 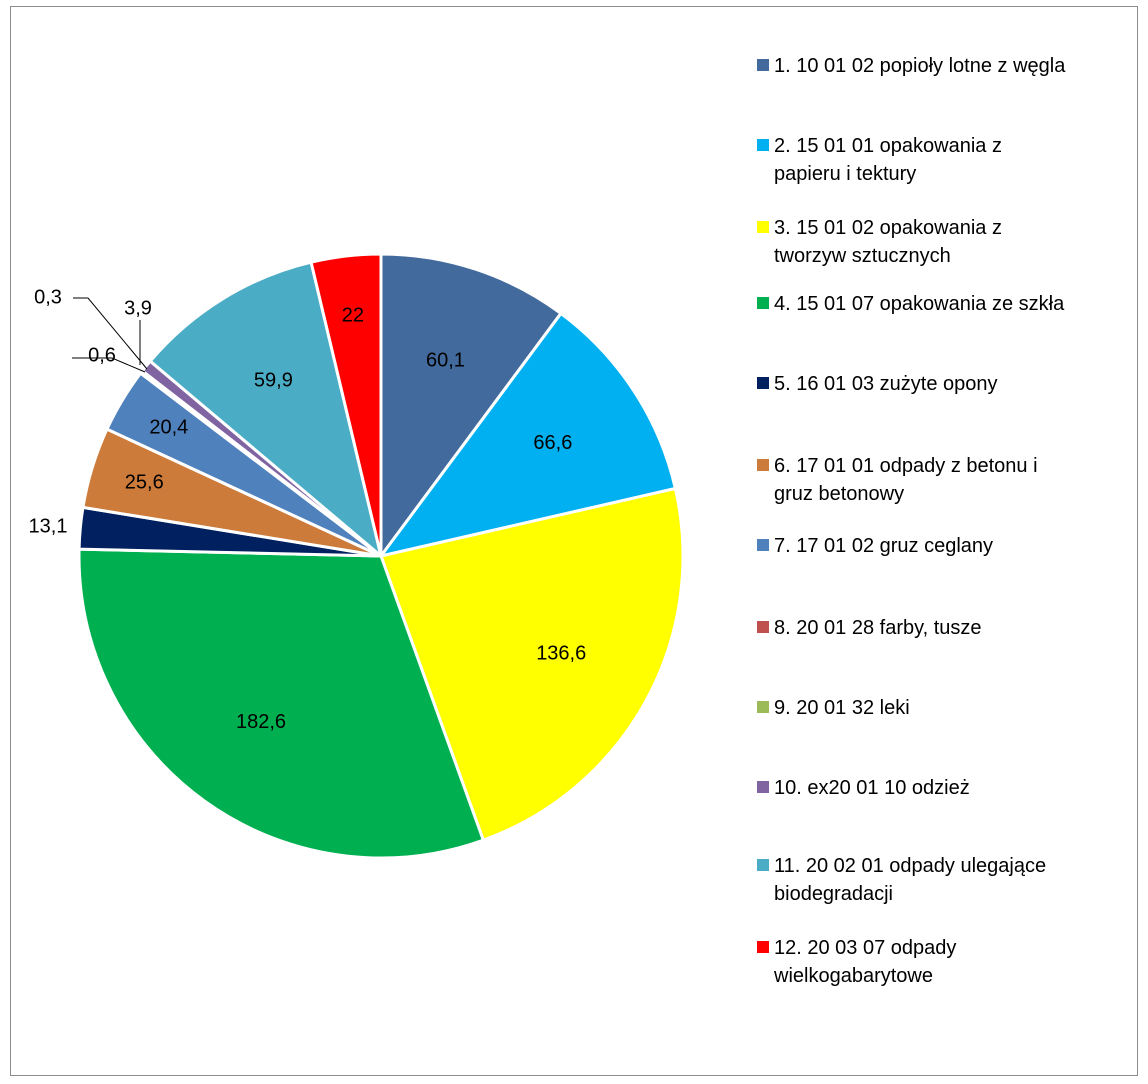 What do you see at coordinates (445, 360) in the screenshot?
I see `data-label-1: 60,1` at bounding box center [445, 360].